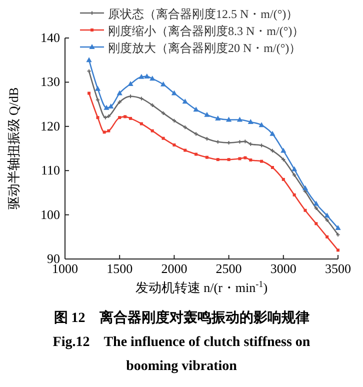 Image resolution: width=363 pixels, height=387 pixels. Describe the element at coordinates (182, 317) in the screenshot. I see `text: 图 12 离合器刚度对轰鸣振动的影响规律` at that location.